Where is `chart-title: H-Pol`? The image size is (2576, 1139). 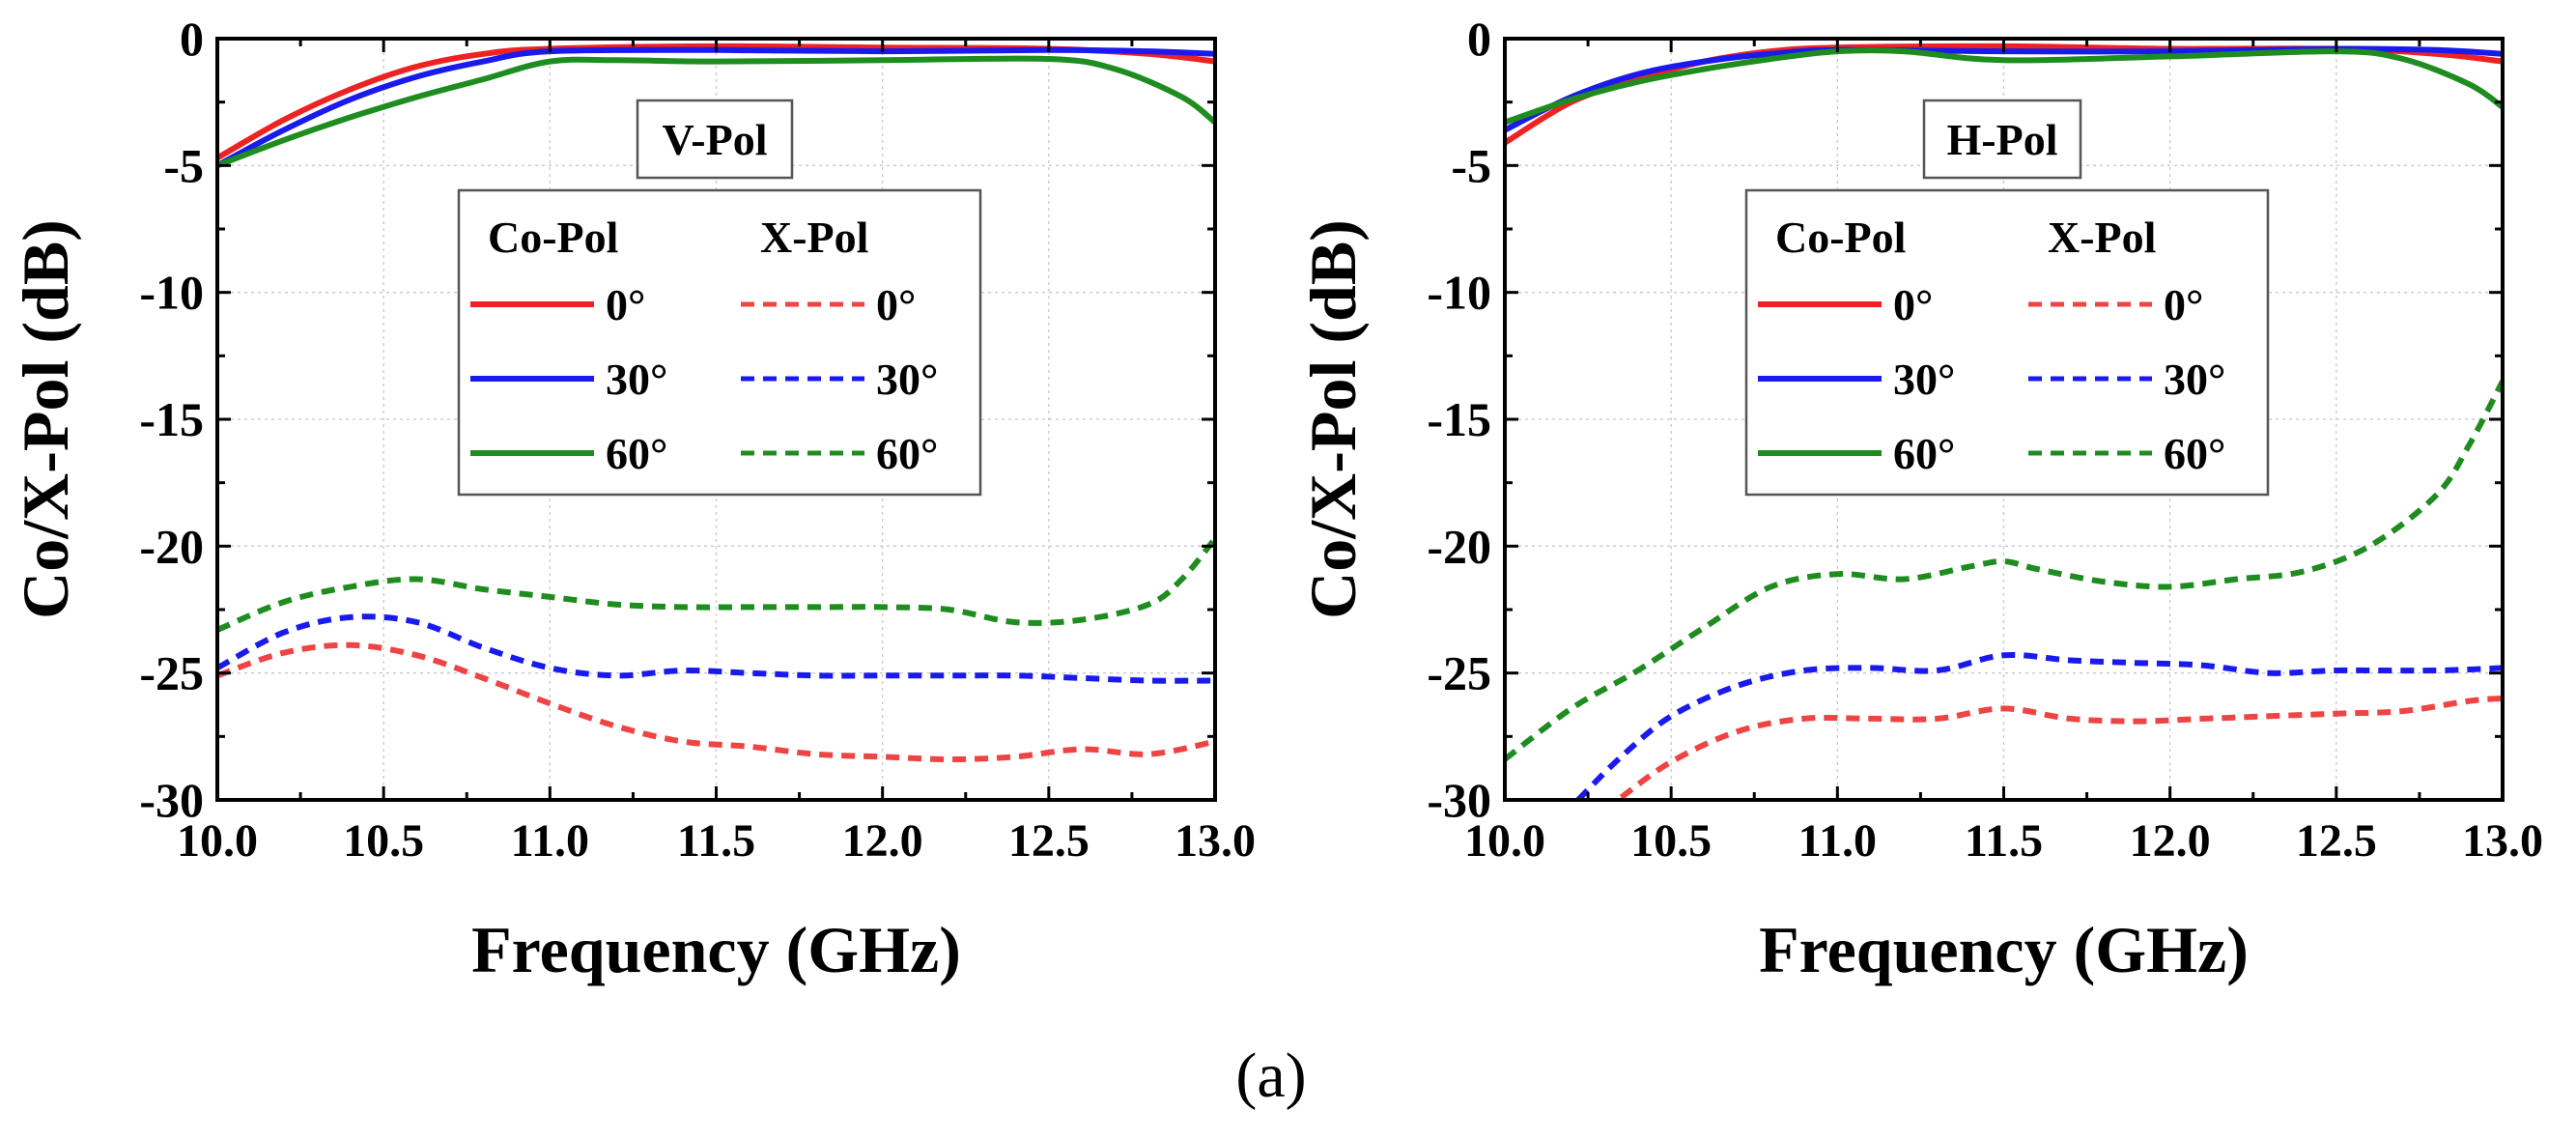 chart-title: H-Pol is located at coordinates (2003, 139).